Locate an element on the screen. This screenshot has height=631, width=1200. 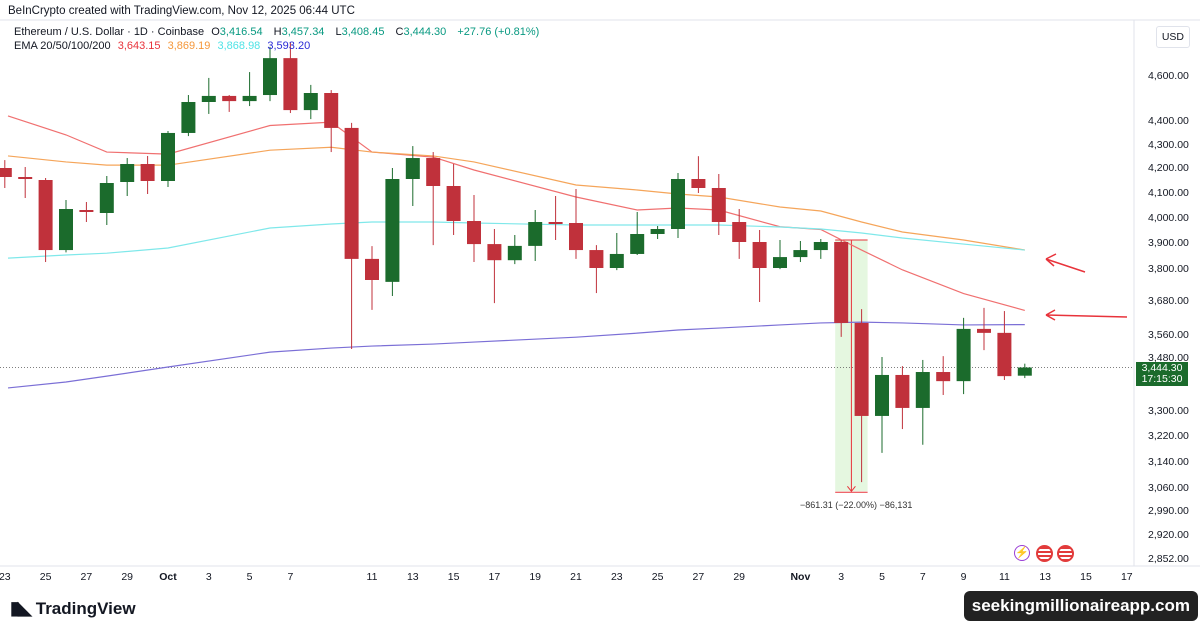
x-tick-label: Oct is located at coordinates (168, 577).